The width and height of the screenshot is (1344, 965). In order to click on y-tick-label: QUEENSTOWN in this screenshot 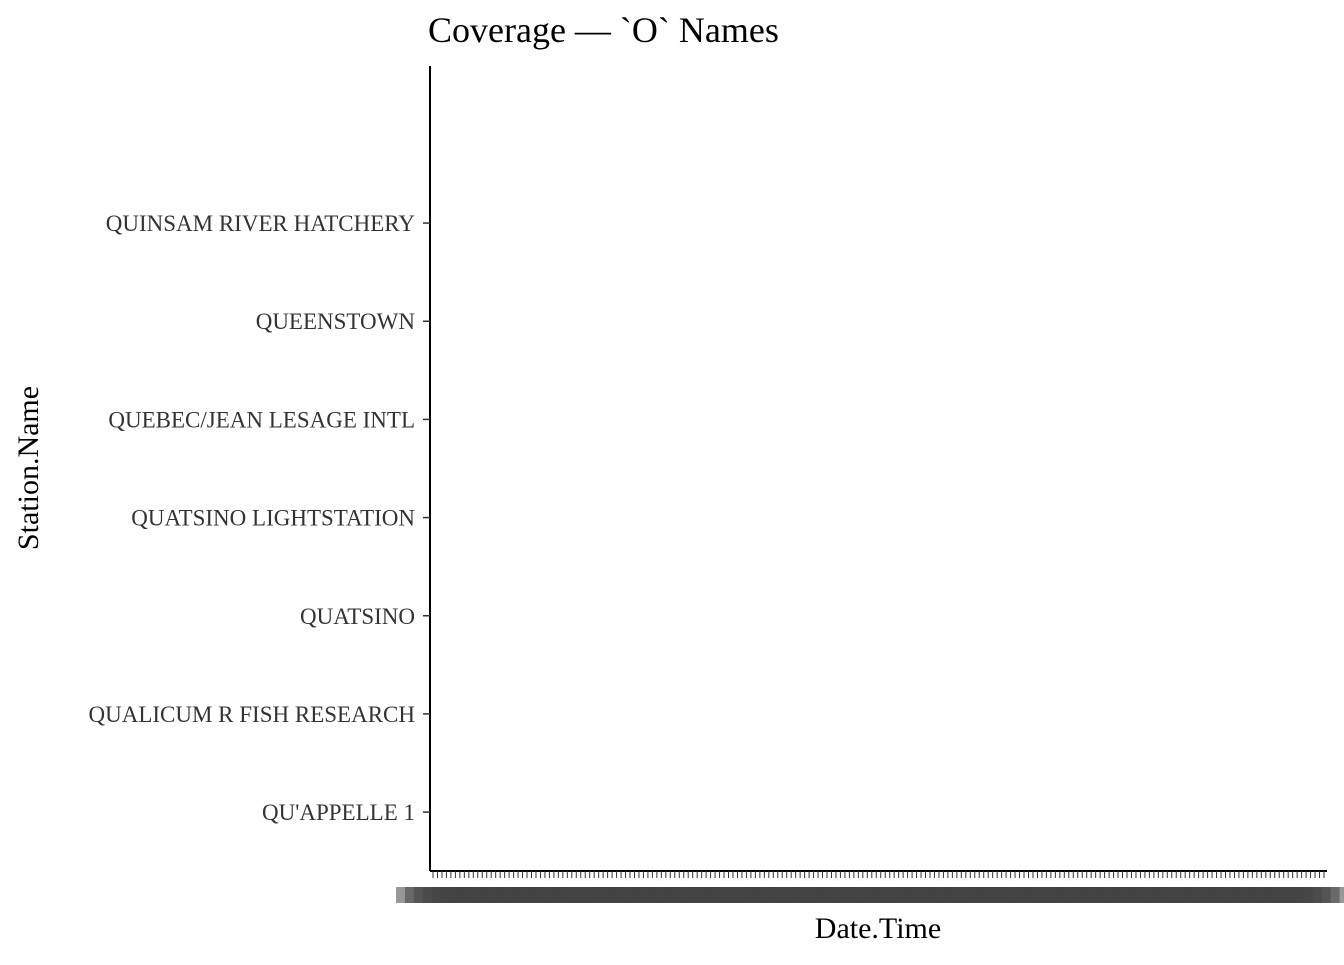, I will do `click(336, 321)`.